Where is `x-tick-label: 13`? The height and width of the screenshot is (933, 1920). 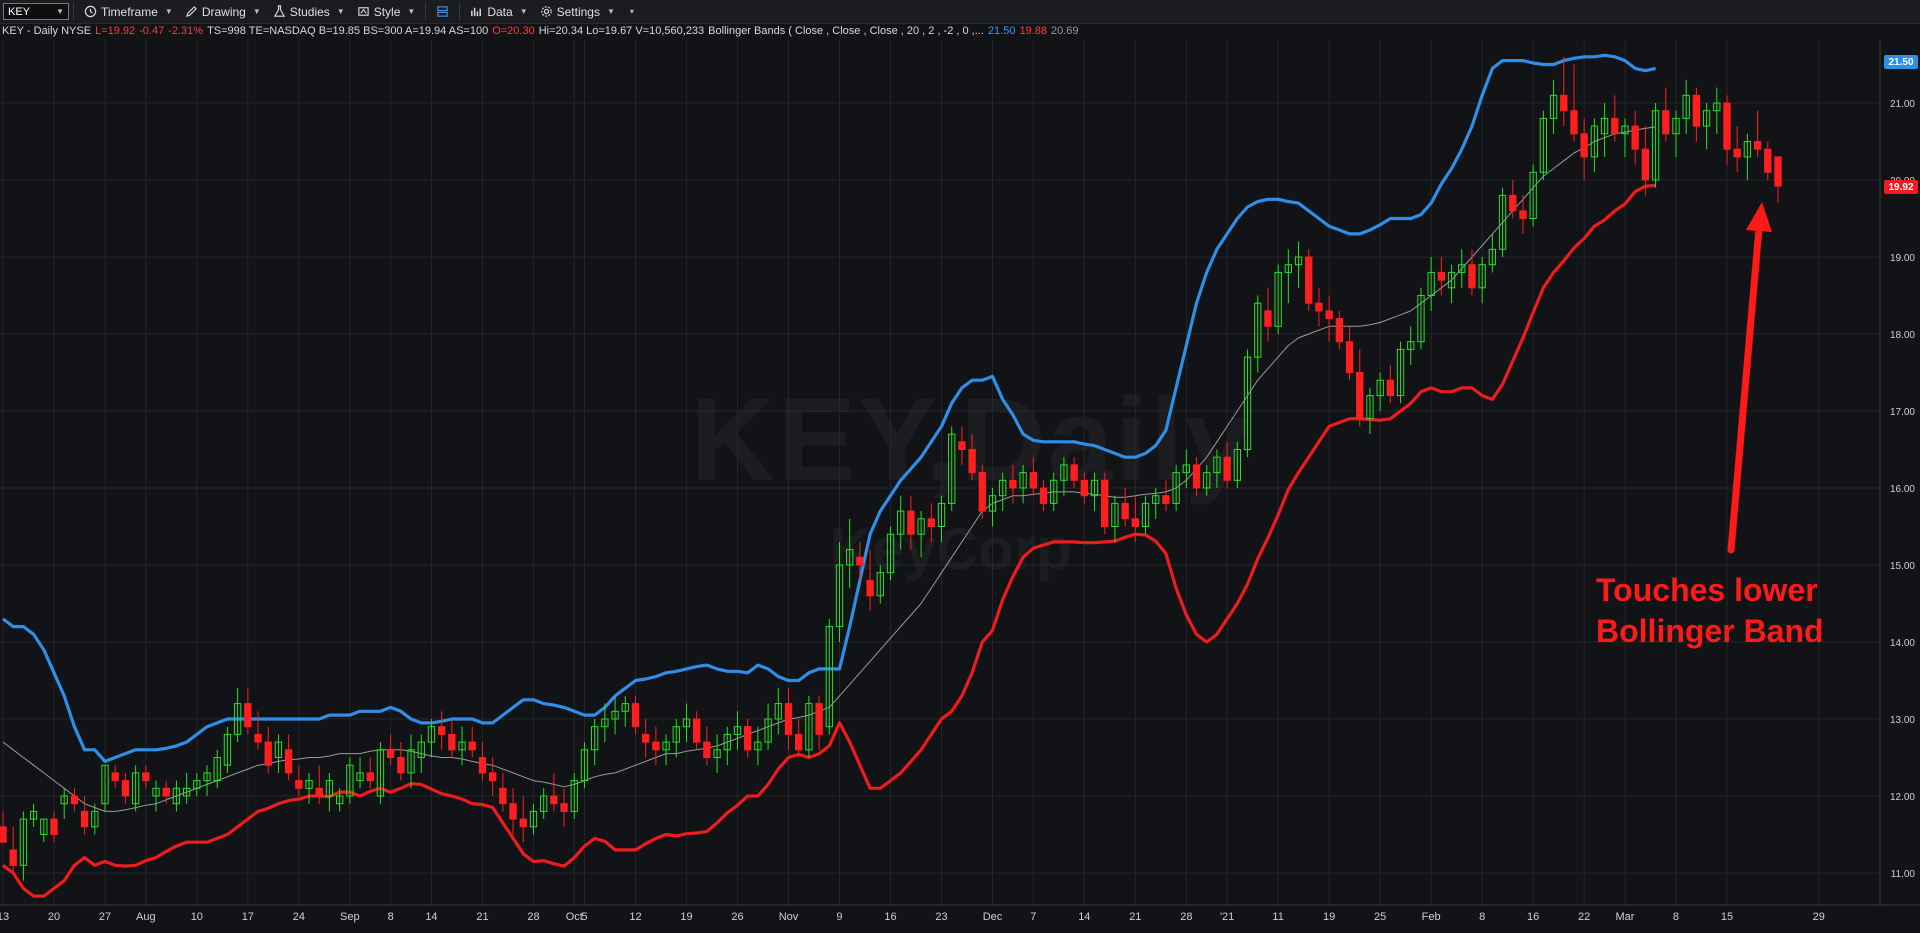 x-tick-label: 13 is located at coordinates (4, 917).